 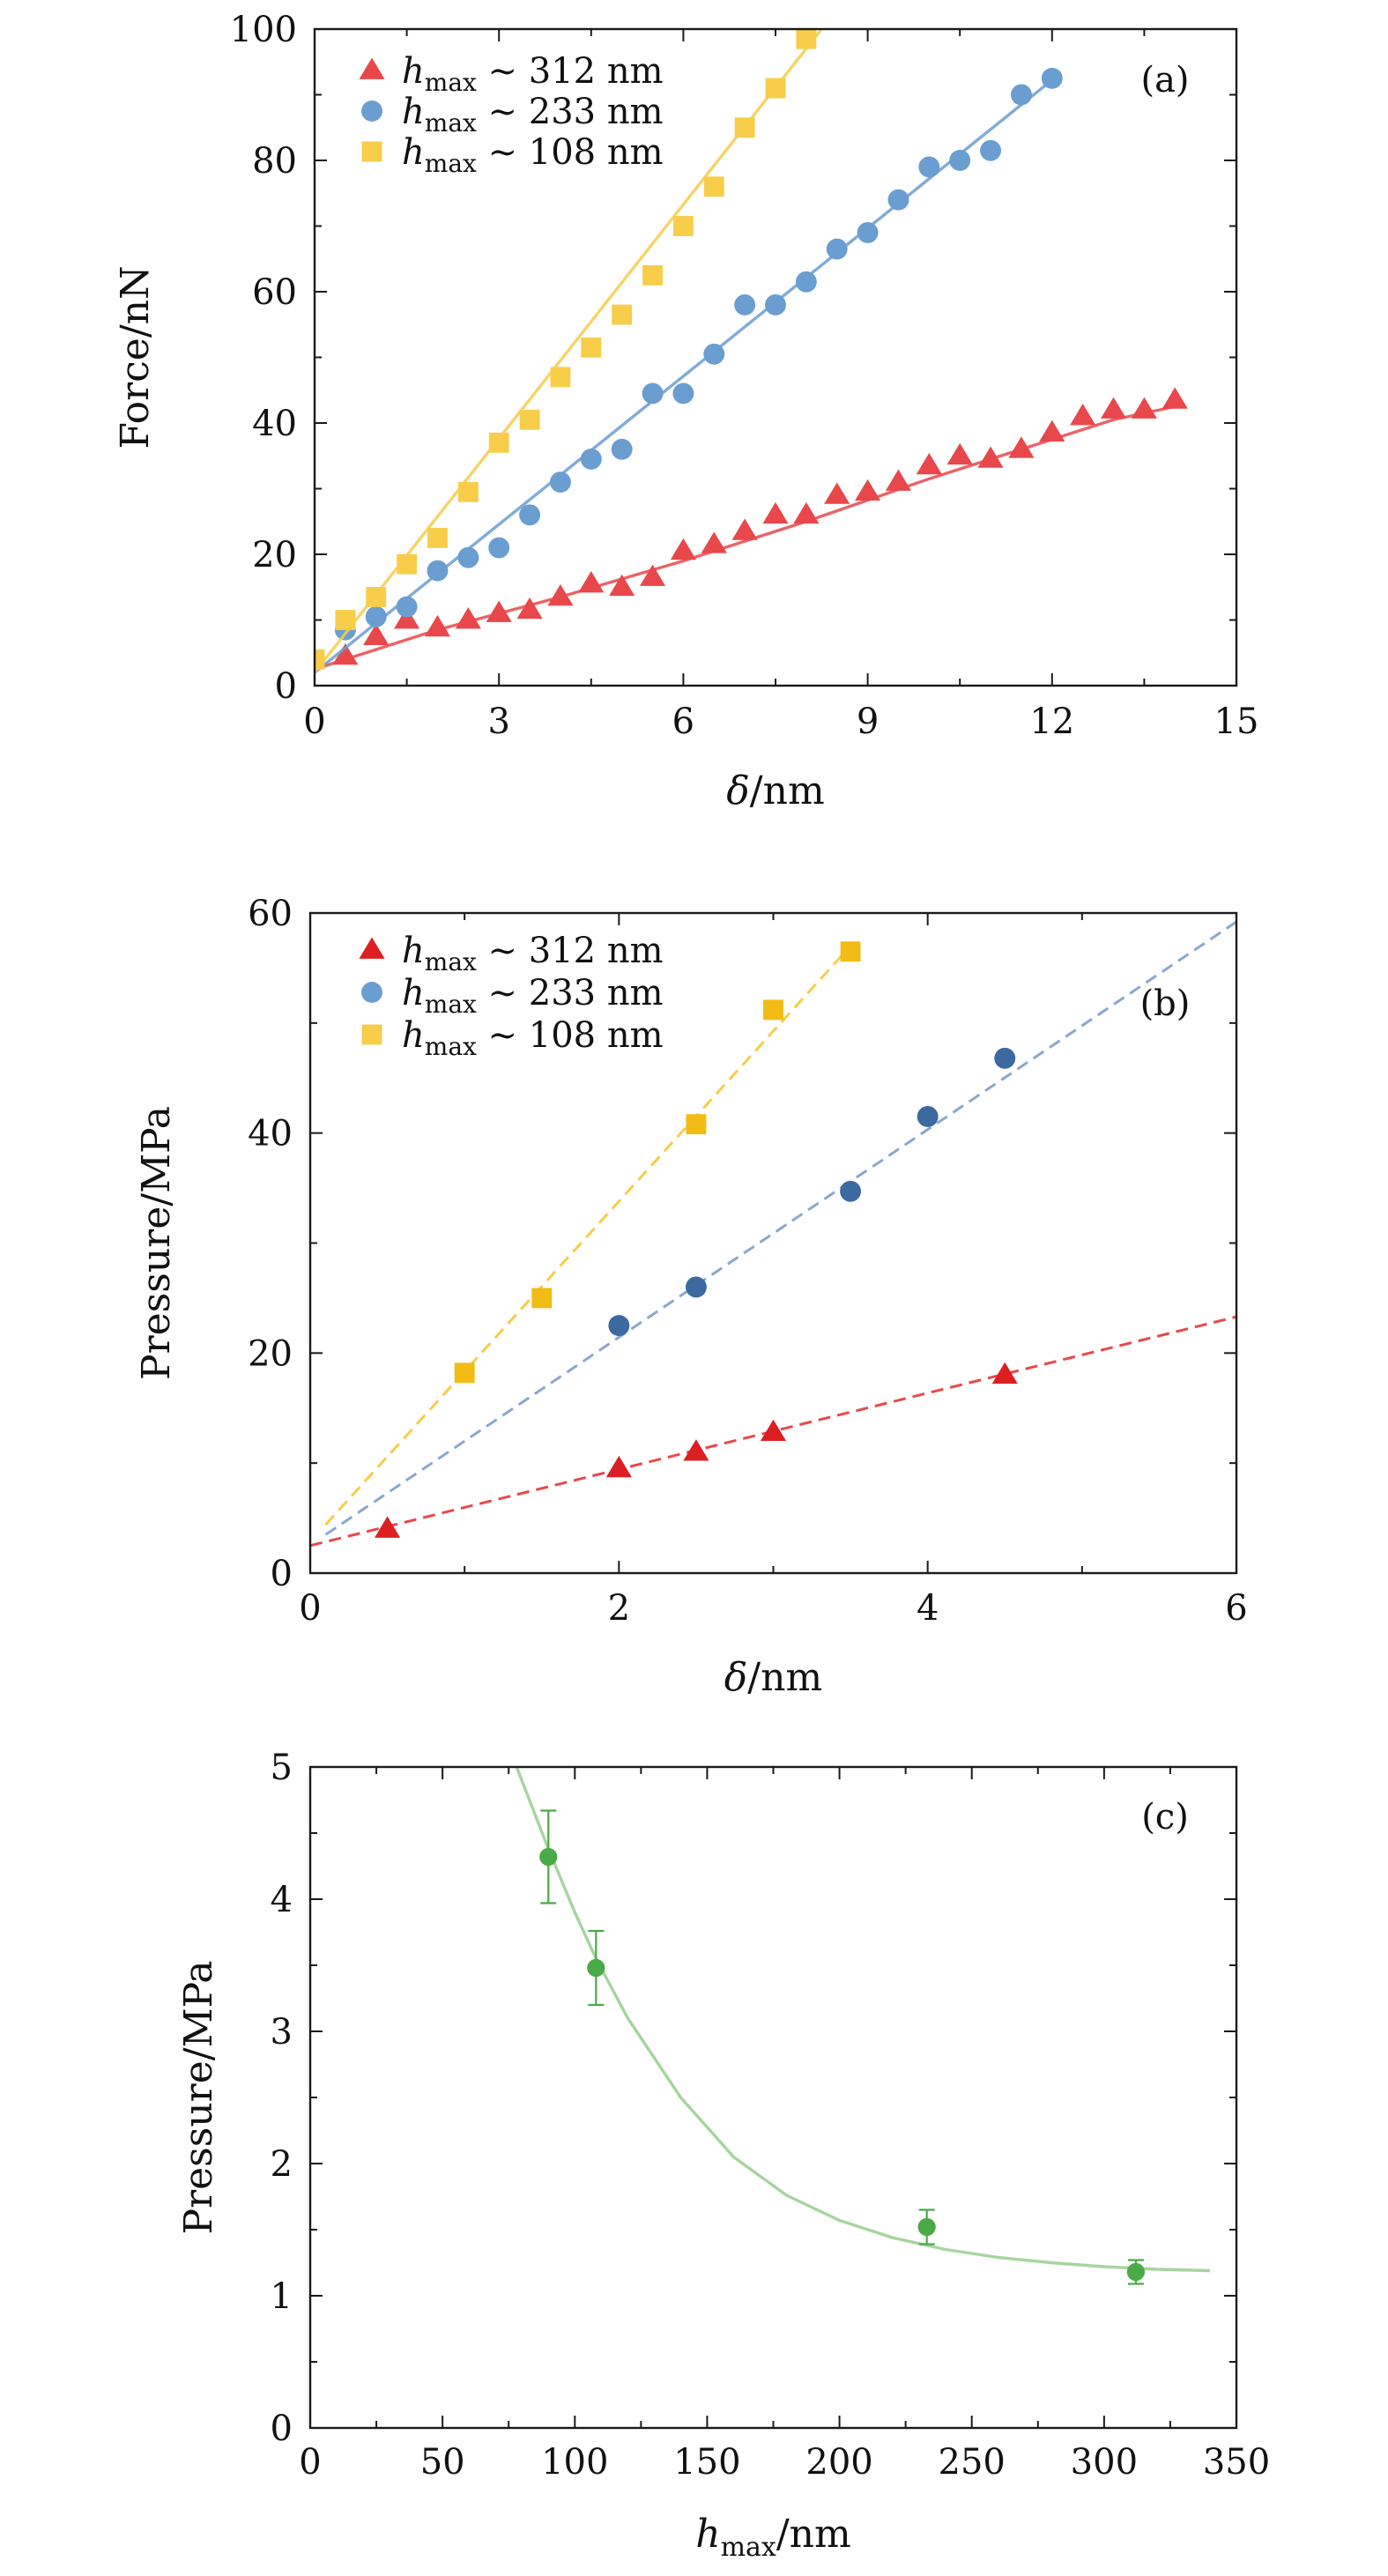 I want to click on x-axis-label-symbol: h, so click(x=708, y=2534).